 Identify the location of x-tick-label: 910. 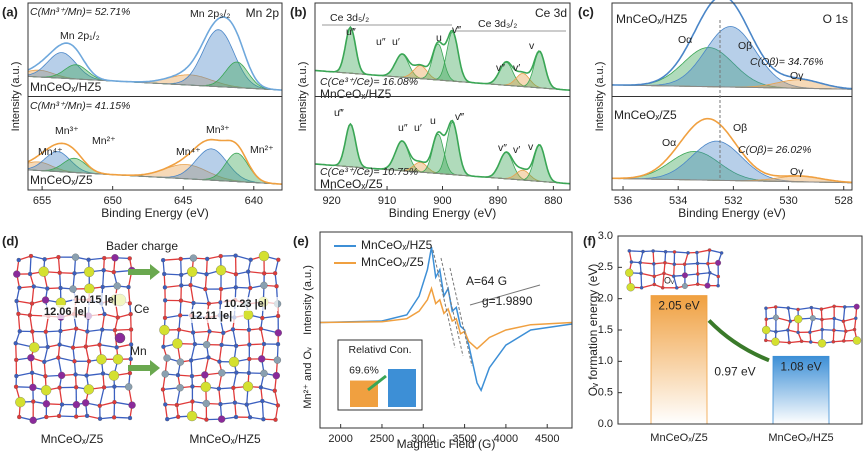
(387, 201).